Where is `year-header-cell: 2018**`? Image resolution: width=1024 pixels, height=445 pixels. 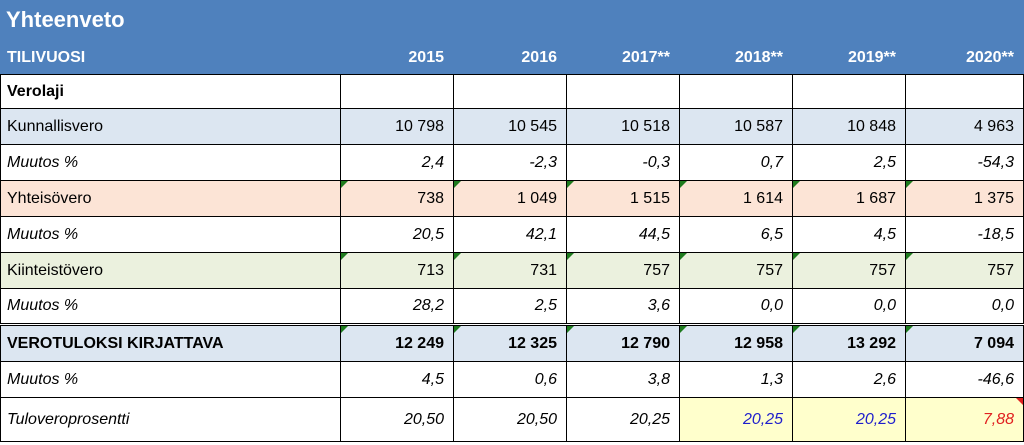
year-header-cell: 2018** is located at coordinates (736, 57).